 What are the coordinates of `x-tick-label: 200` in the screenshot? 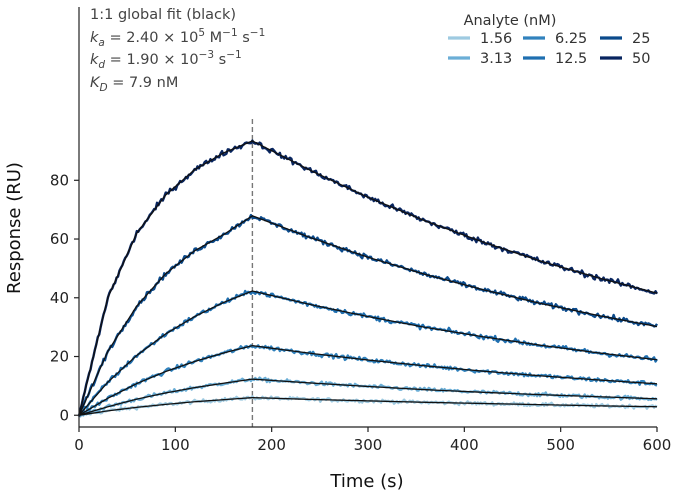 It's located at (271, 445).